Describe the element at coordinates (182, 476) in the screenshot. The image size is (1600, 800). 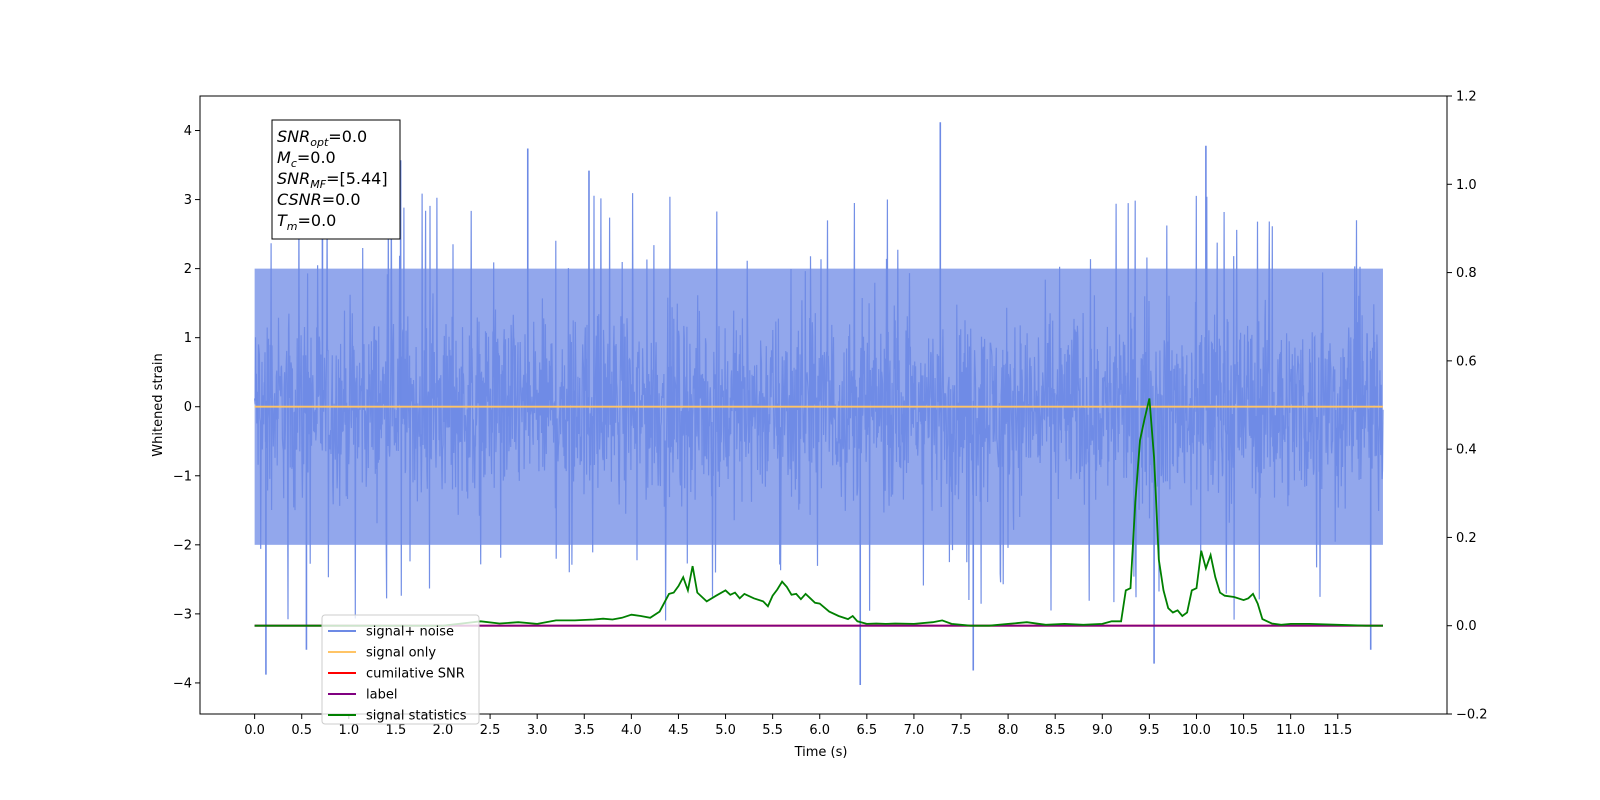
I see `y-tick-label: −1` at that location.